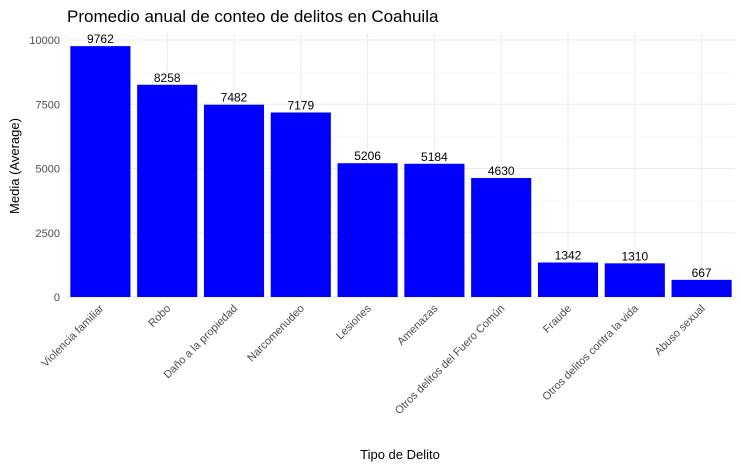  What do you see at coordinates (276, 334) in the screenshot?
I see `x-tick-label: Narcomenudeo` at bounding box center [276, 334].